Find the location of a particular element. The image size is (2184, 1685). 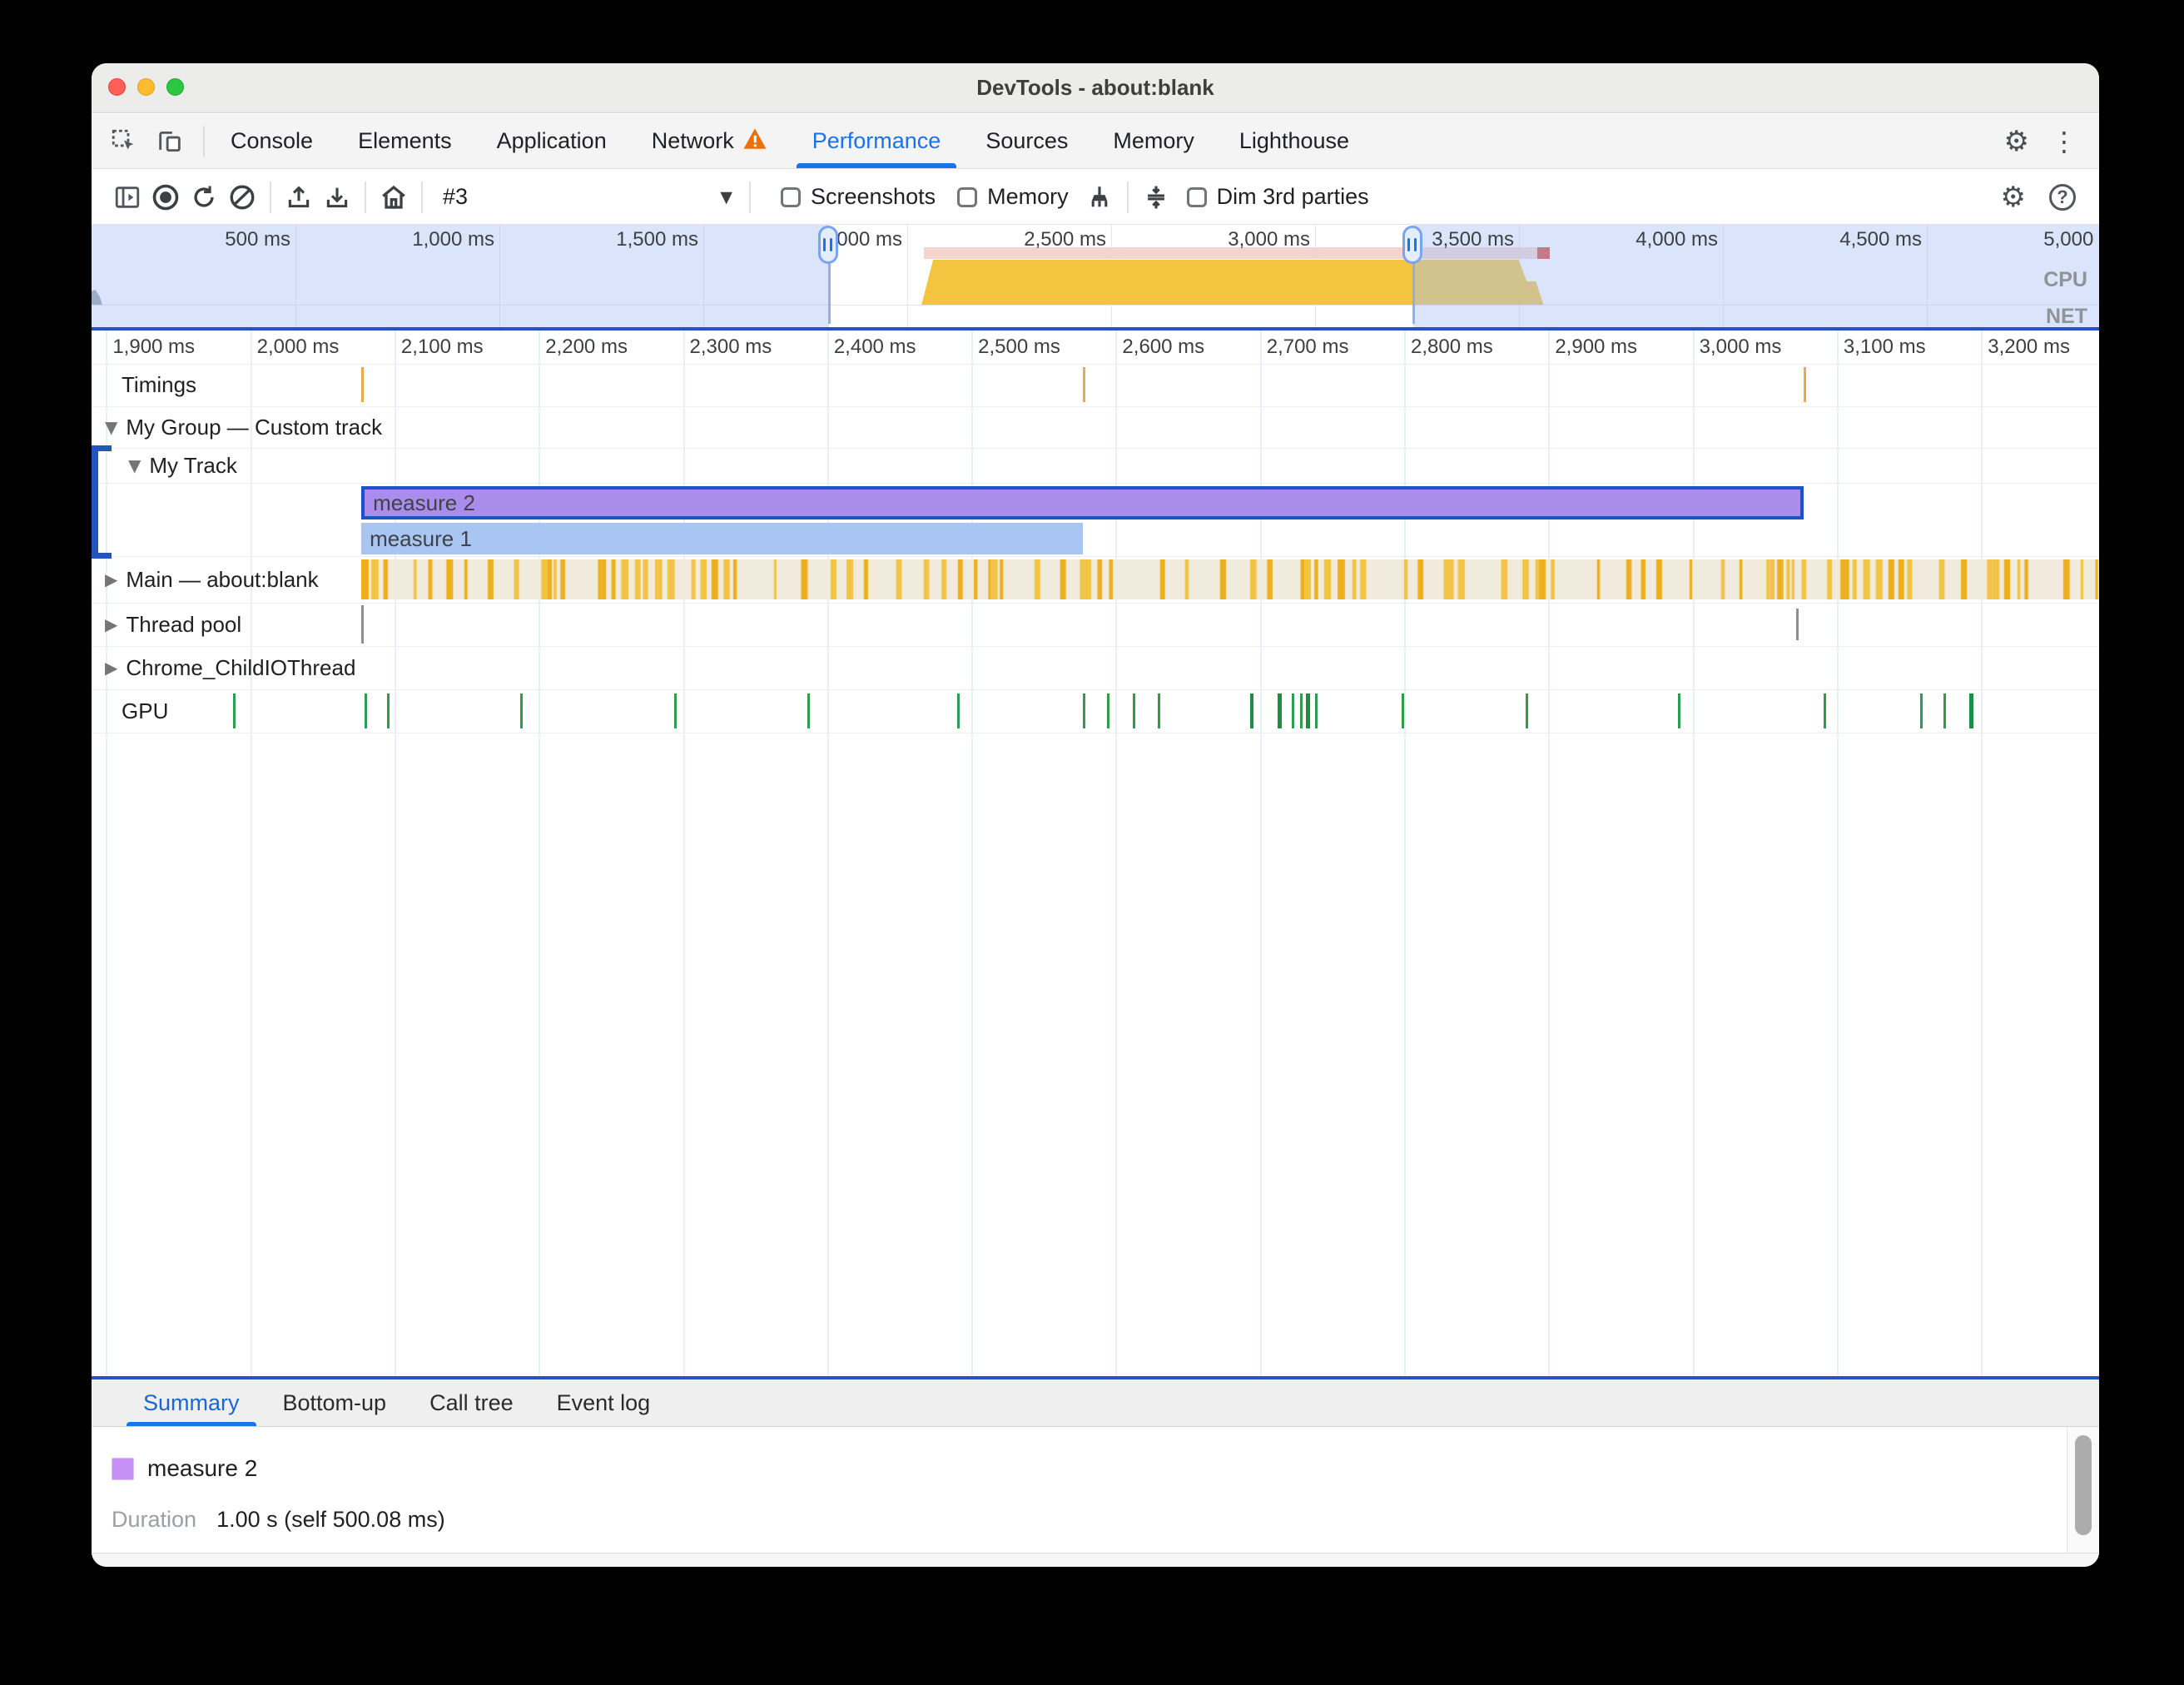

collapse-shortcuts-icon is located at coordinates (1156, 197).